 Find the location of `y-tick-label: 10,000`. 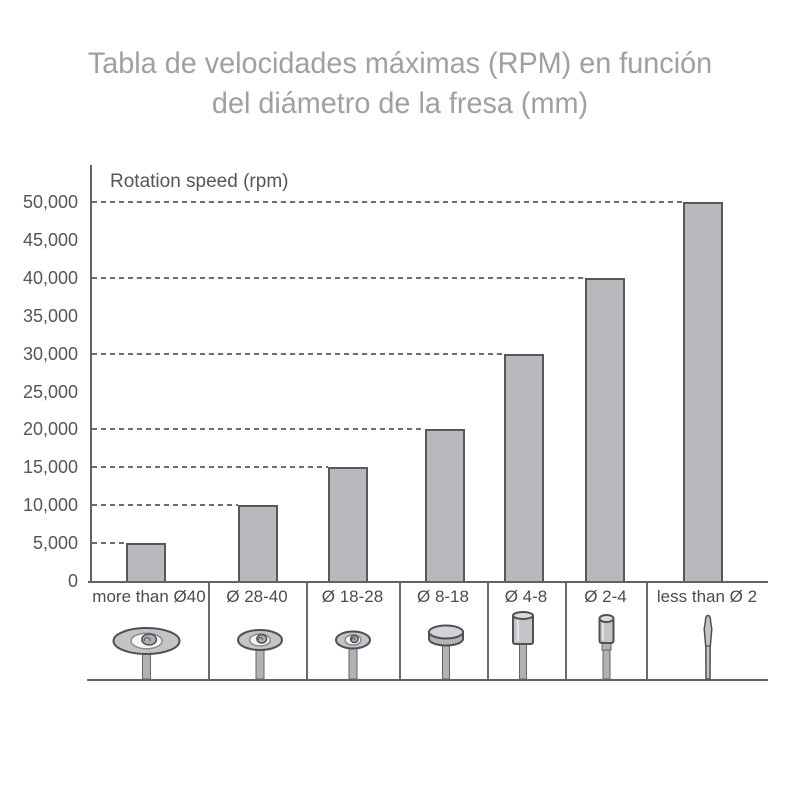

y-tick-label: 10,000 is located at coordinates (50, 505).